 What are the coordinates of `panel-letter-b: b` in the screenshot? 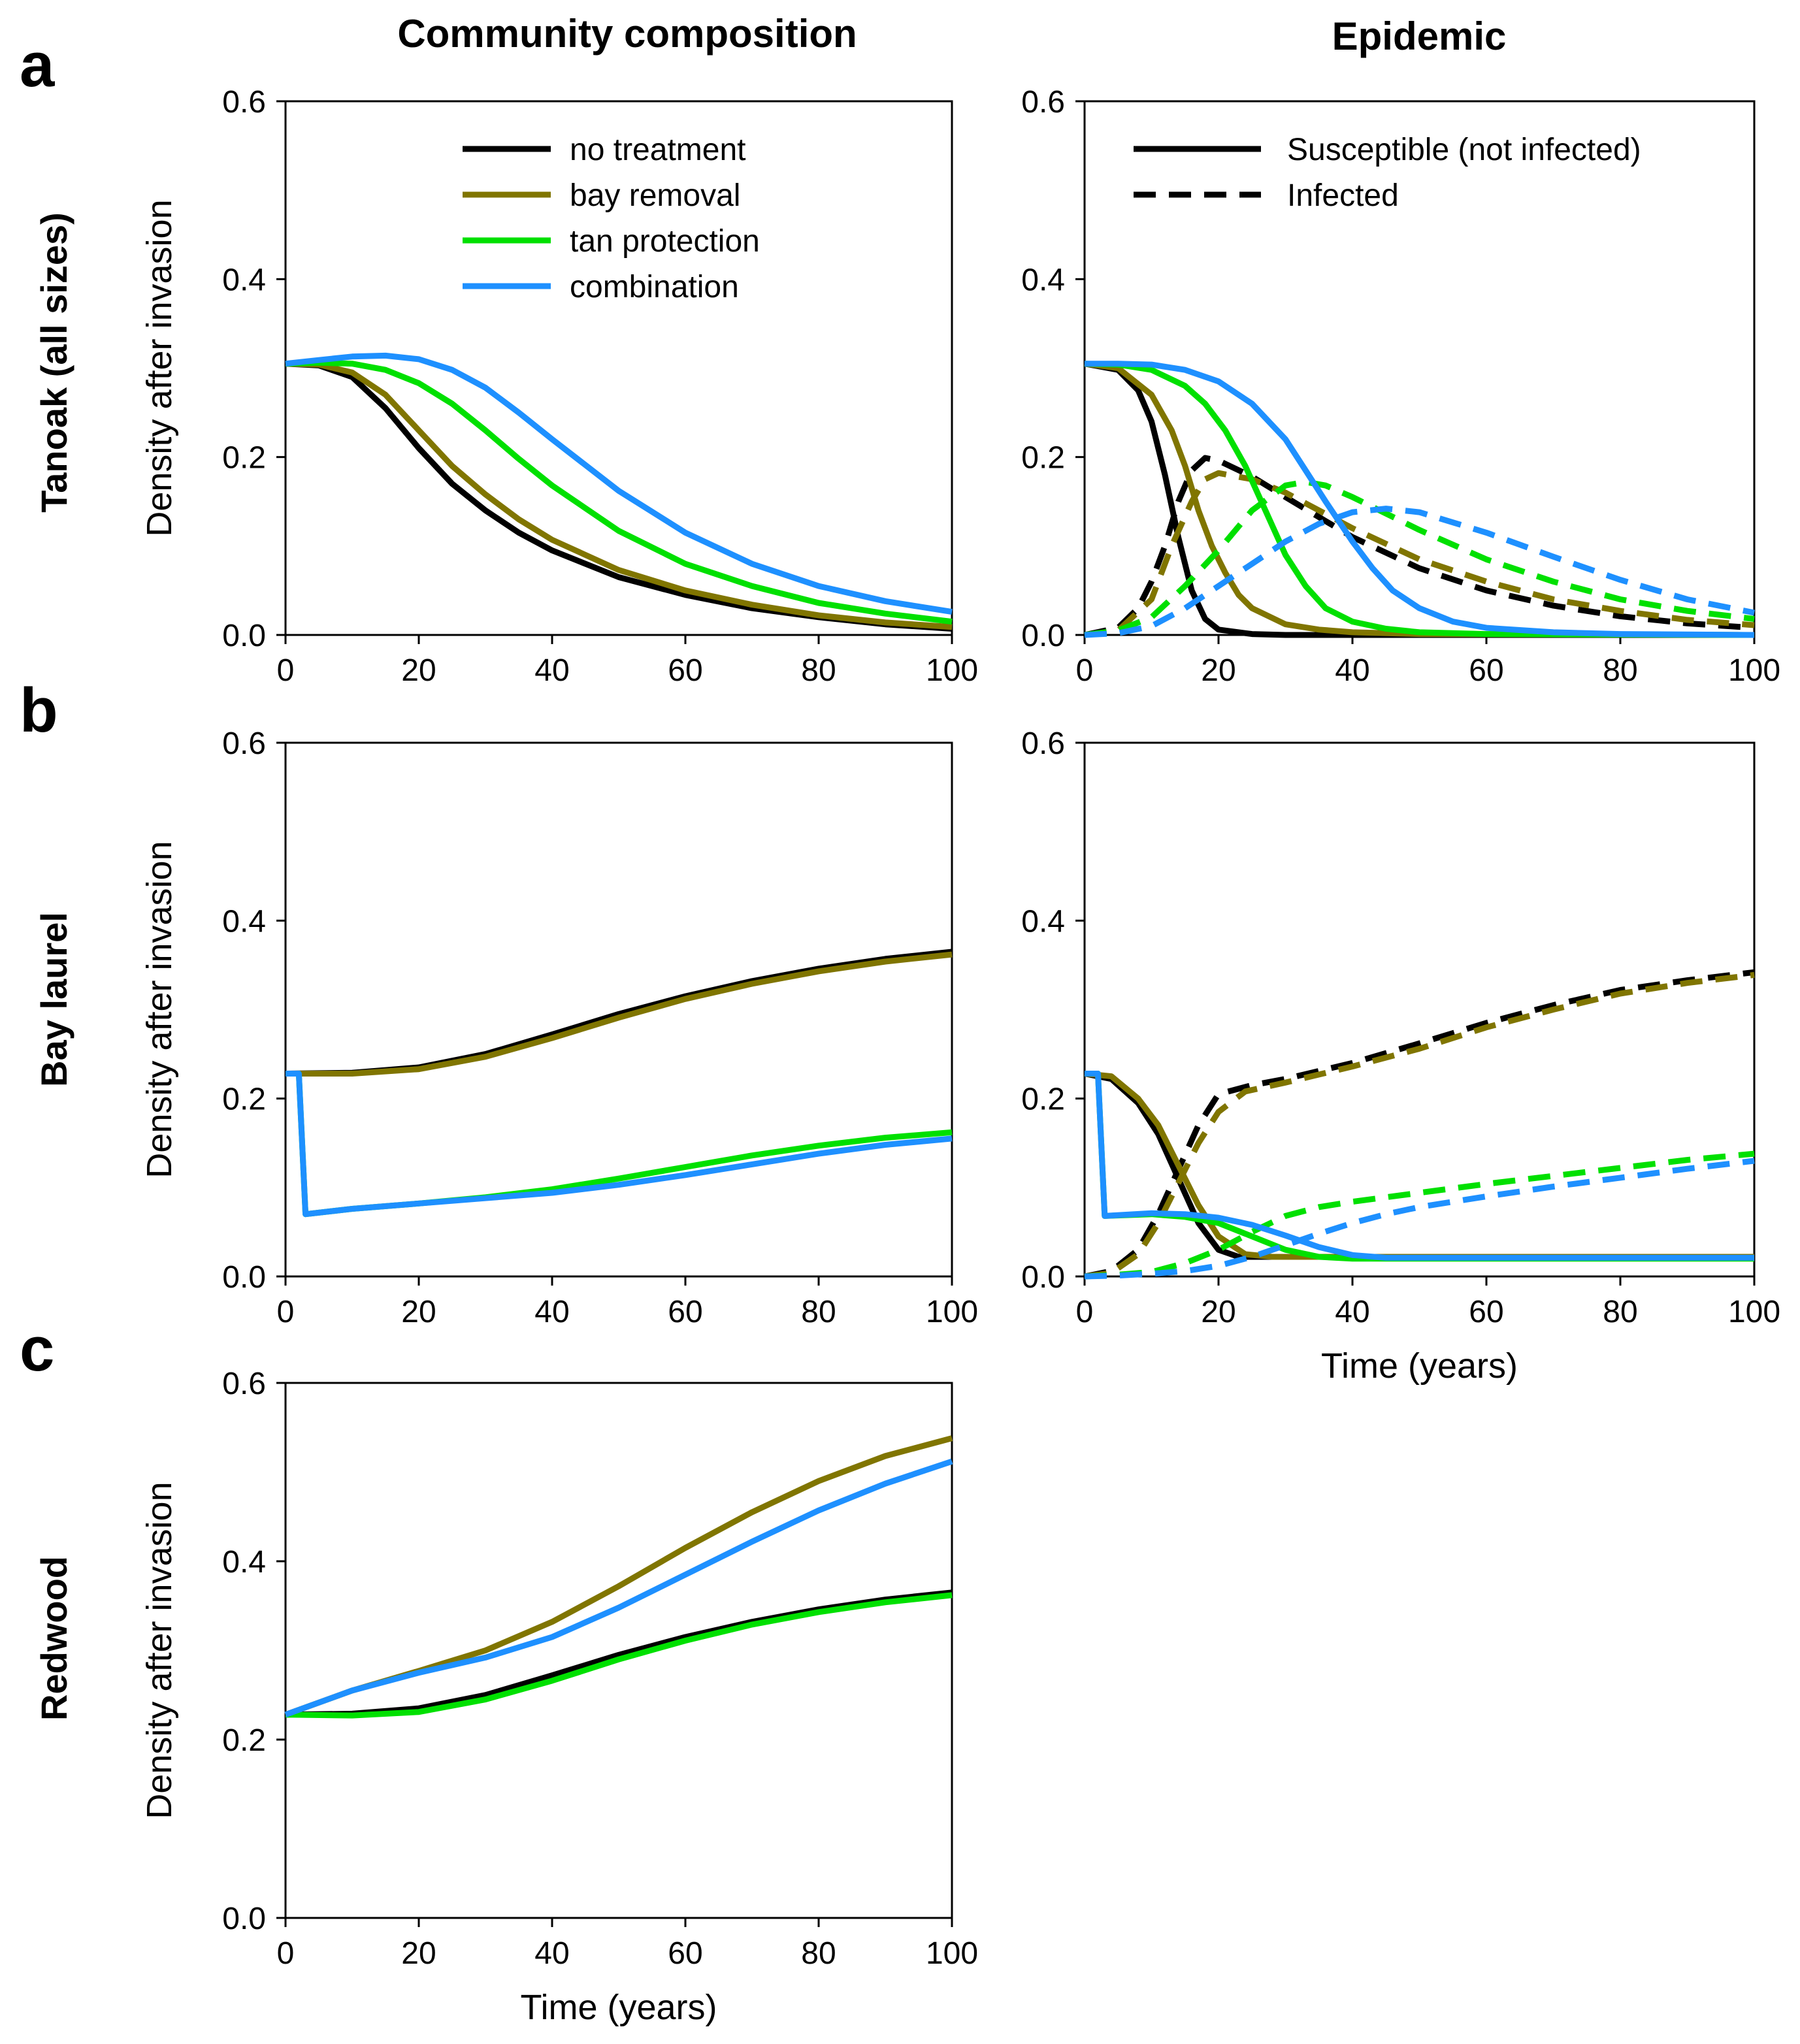 It's located at (39, 710).